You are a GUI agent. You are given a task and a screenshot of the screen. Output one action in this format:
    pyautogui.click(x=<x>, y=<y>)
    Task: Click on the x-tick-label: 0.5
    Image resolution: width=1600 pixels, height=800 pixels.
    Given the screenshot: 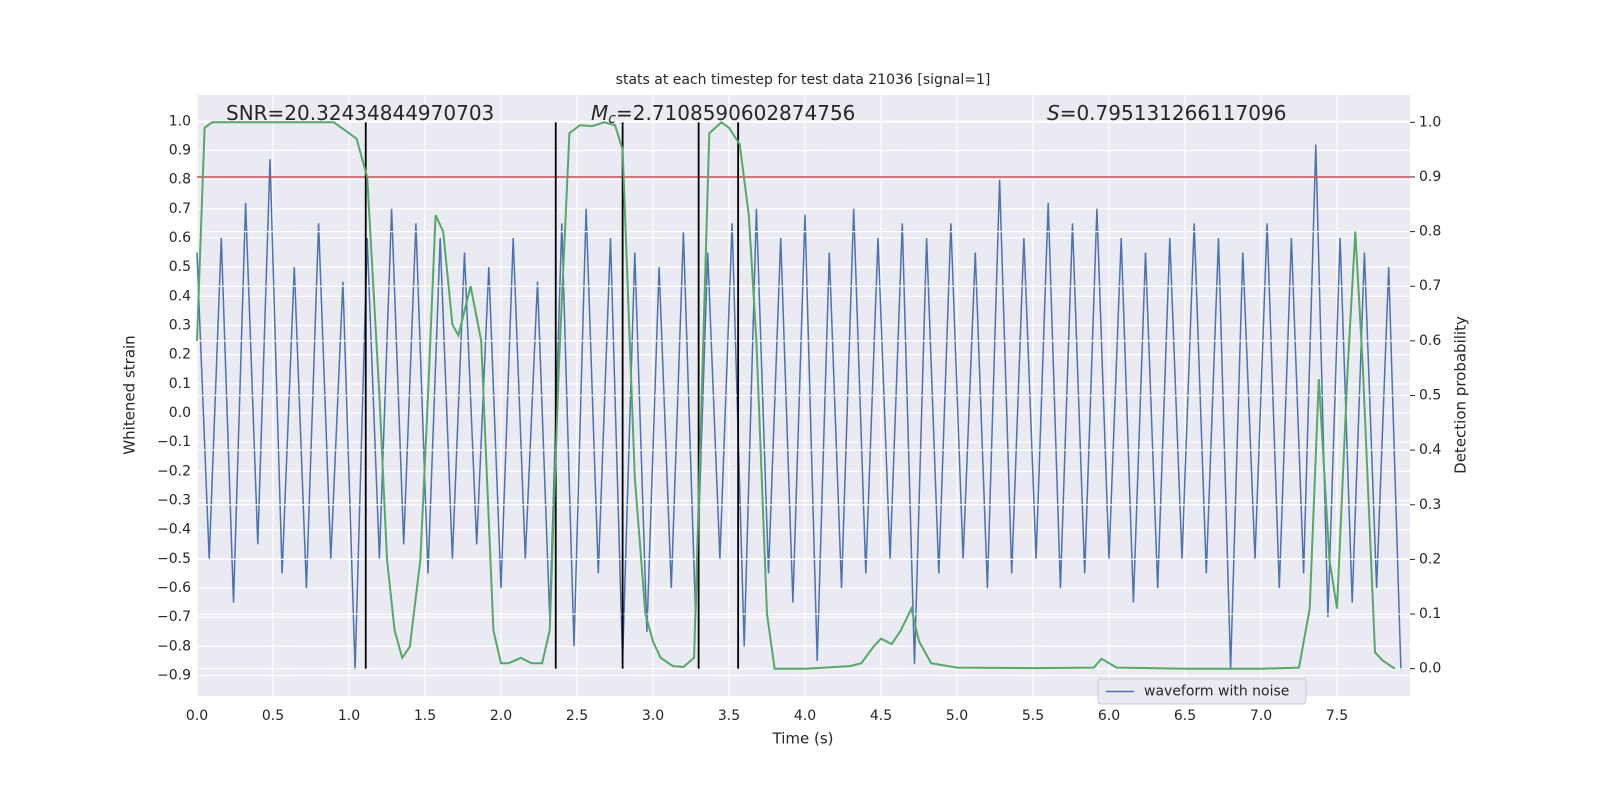 What is the action you would take?
    pyautogui.click(x=273, y=716)
    